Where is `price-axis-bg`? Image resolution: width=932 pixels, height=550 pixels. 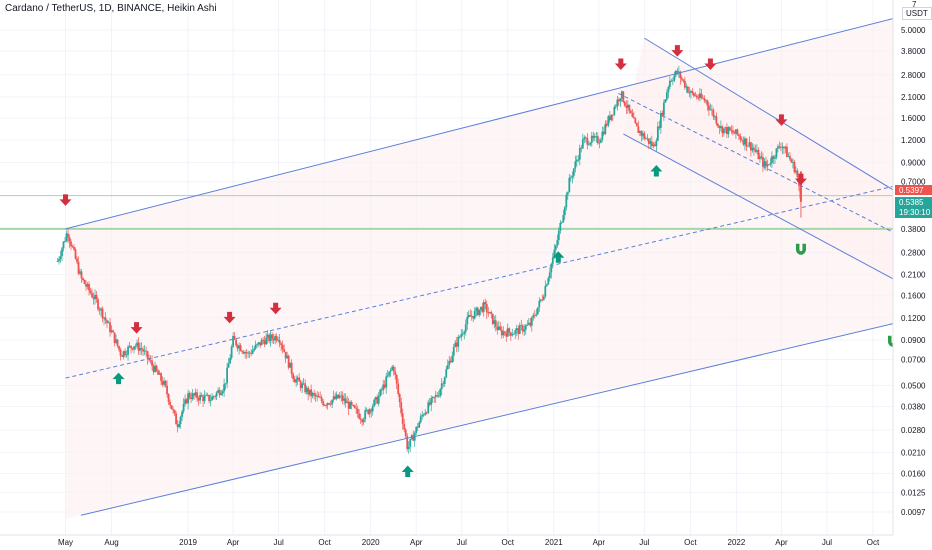
price-axis-bg is located at coordinates (912, 267).